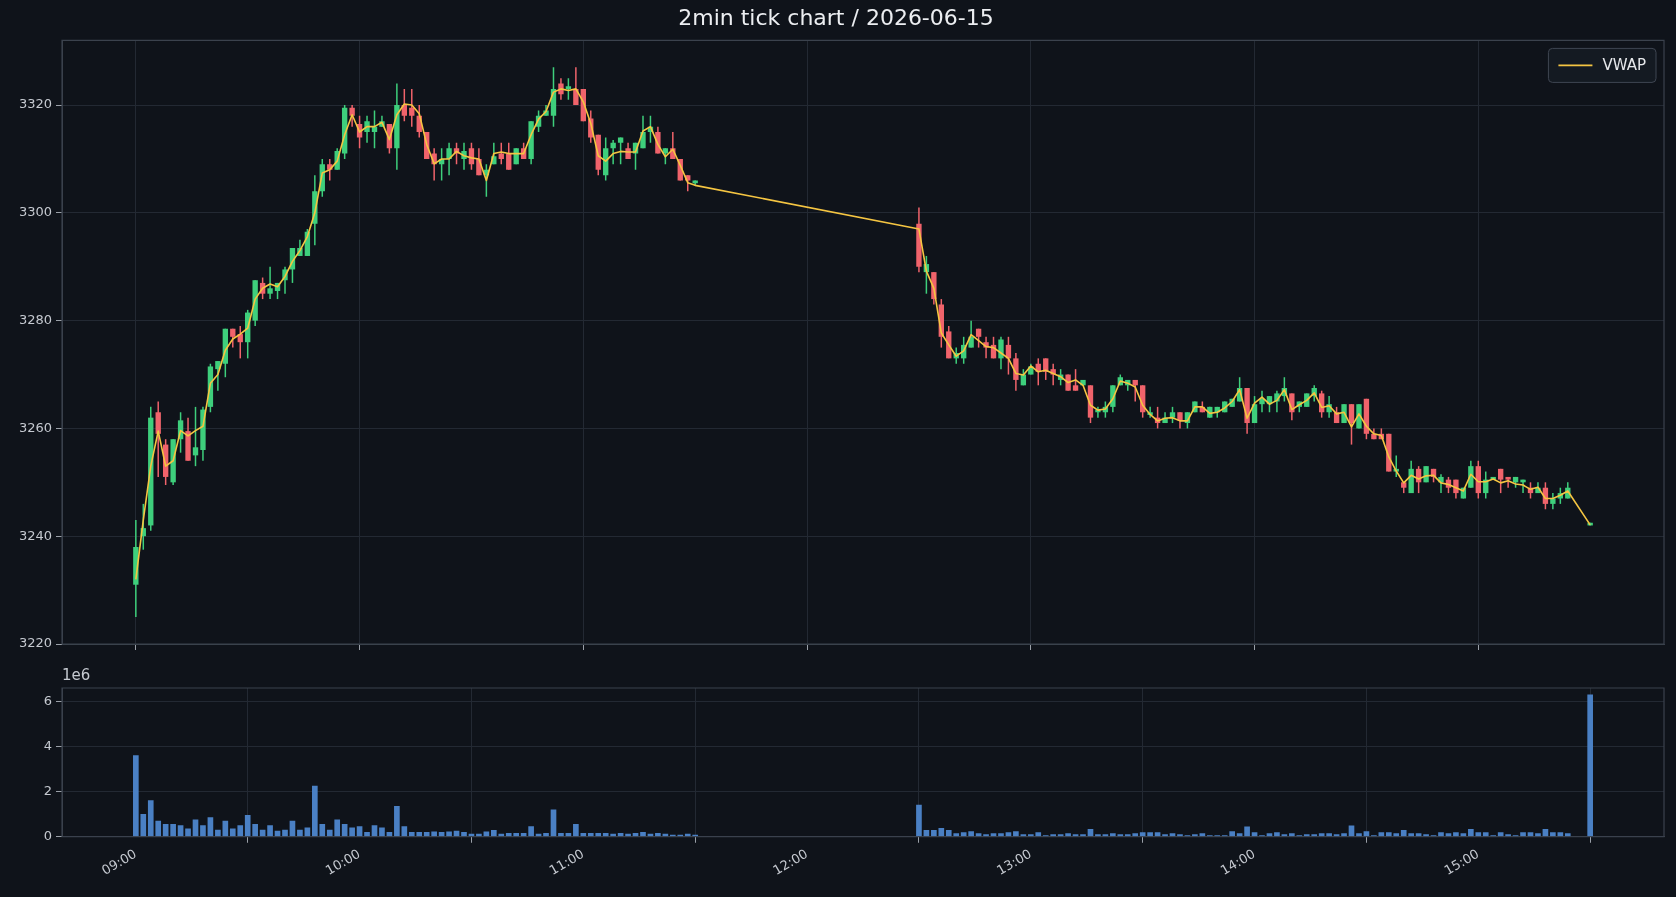 This screenshot has width=1676, height=897. Describe the element at coordinates (76, 675) in the screenshot. I see `text: 1e6` at that location.